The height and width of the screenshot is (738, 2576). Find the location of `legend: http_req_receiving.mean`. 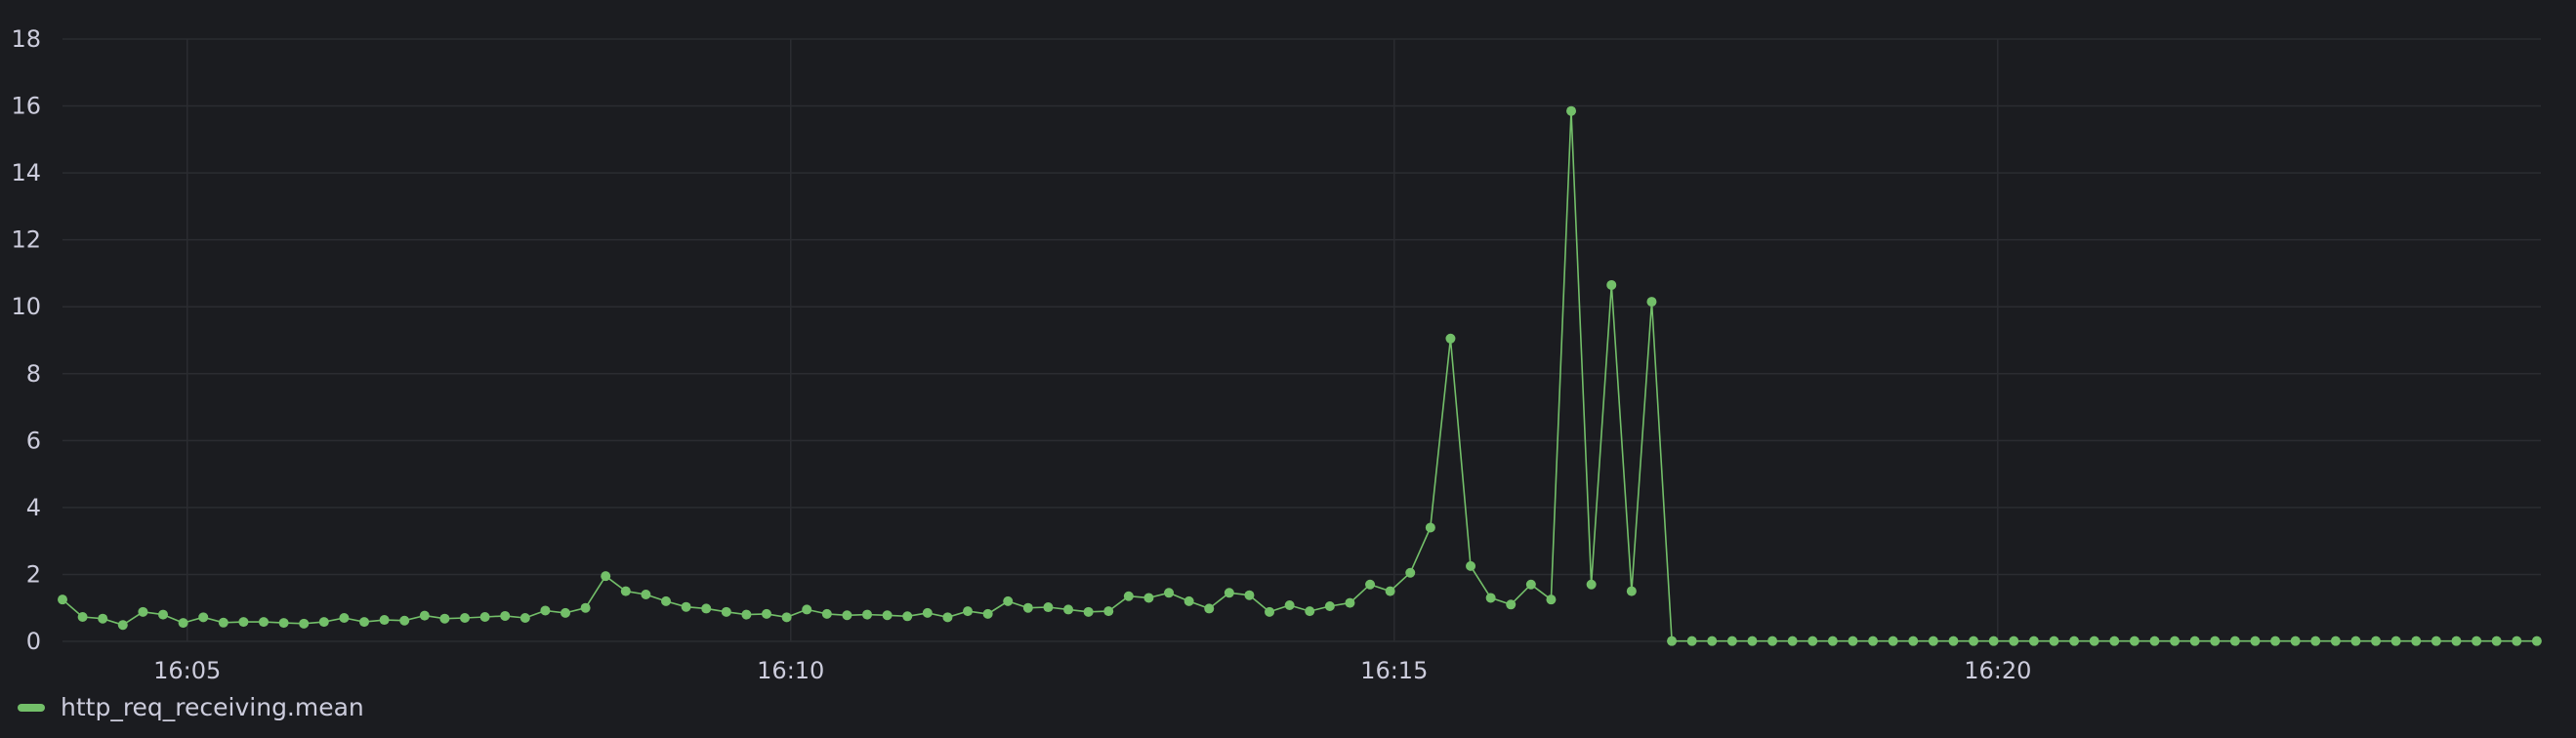

legend: http_req_receiving.mean is located at coordinates (191, 707).